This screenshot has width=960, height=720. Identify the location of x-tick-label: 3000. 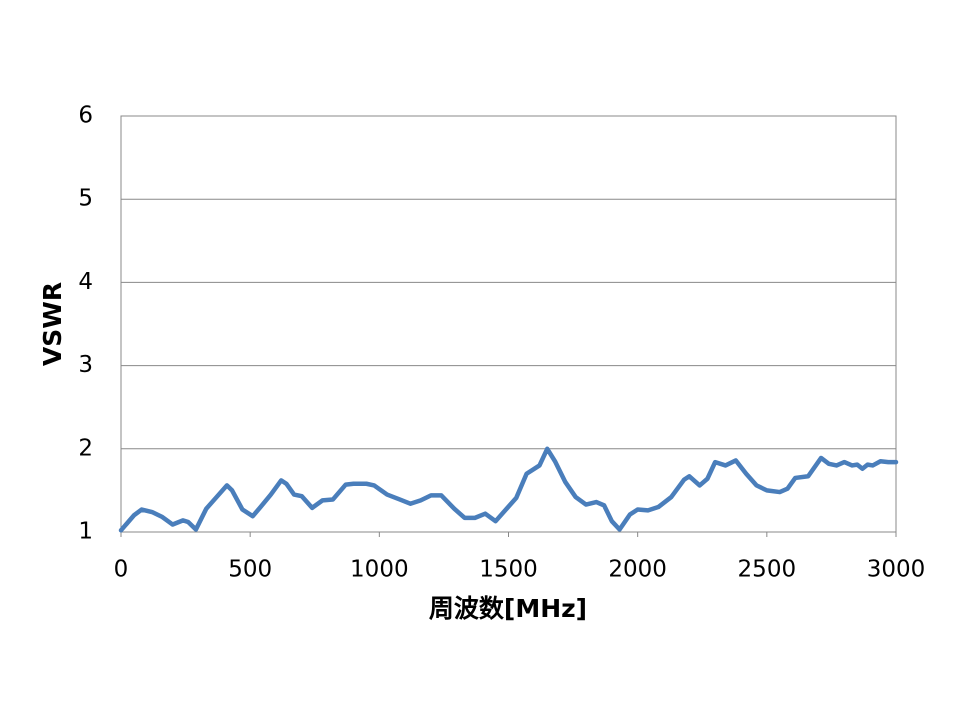
(896, 570).